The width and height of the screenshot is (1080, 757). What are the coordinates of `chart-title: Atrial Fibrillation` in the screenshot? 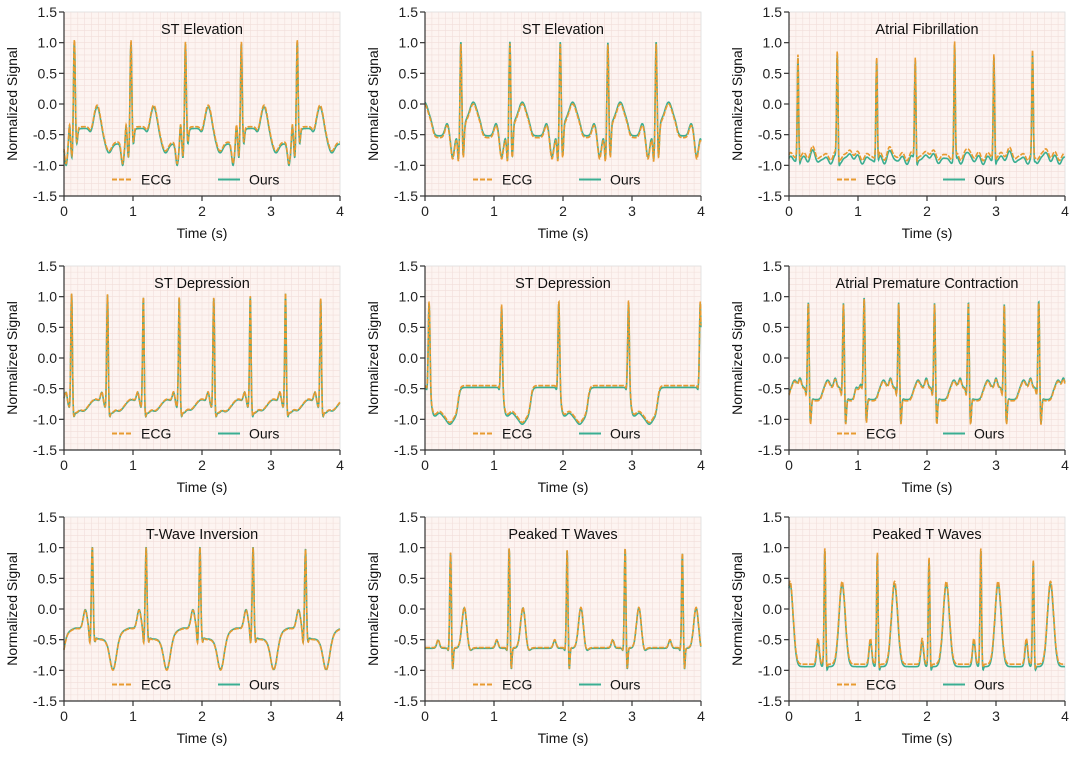 It's located at (926, 30).